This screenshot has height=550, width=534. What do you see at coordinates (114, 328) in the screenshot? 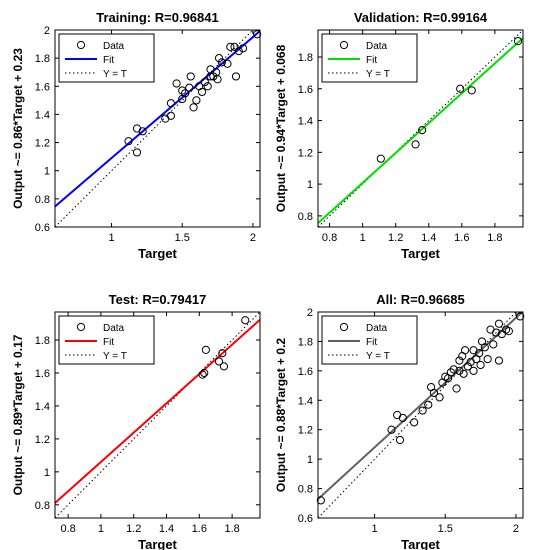
I see `legend-label: Data` at bounding box center [114, 328].